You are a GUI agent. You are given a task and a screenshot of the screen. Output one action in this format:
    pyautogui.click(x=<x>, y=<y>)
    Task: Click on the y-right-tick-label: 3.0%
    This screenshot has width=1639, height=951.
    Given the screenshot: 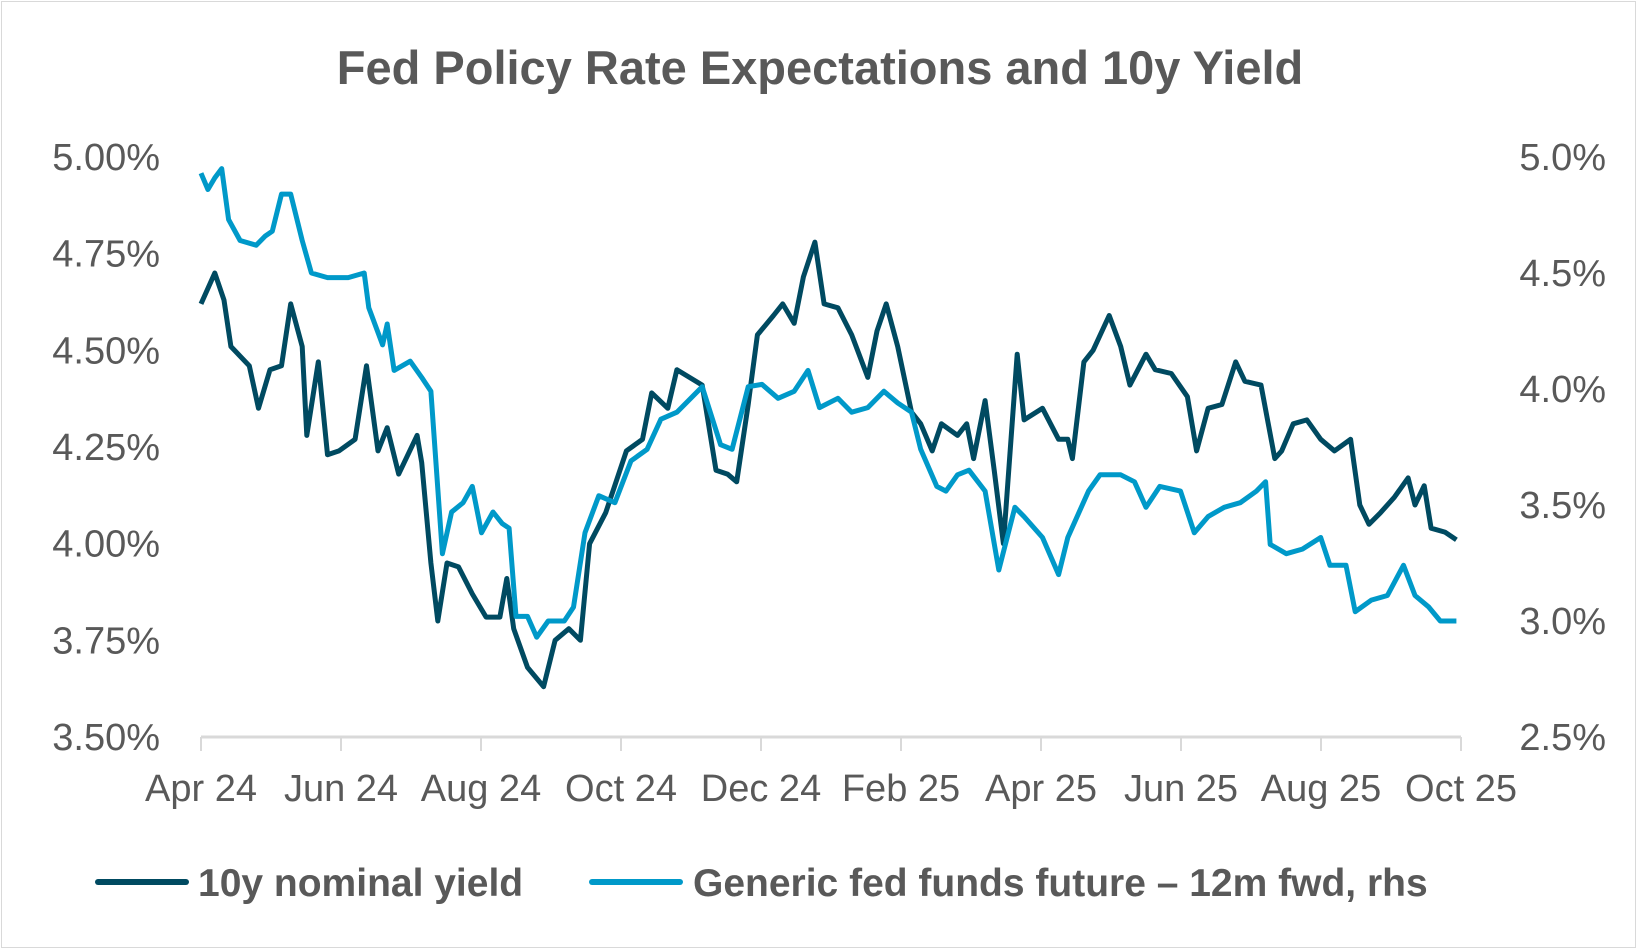 What is the action you would take?
    pyautogui.click(x=1562, y=622)
    